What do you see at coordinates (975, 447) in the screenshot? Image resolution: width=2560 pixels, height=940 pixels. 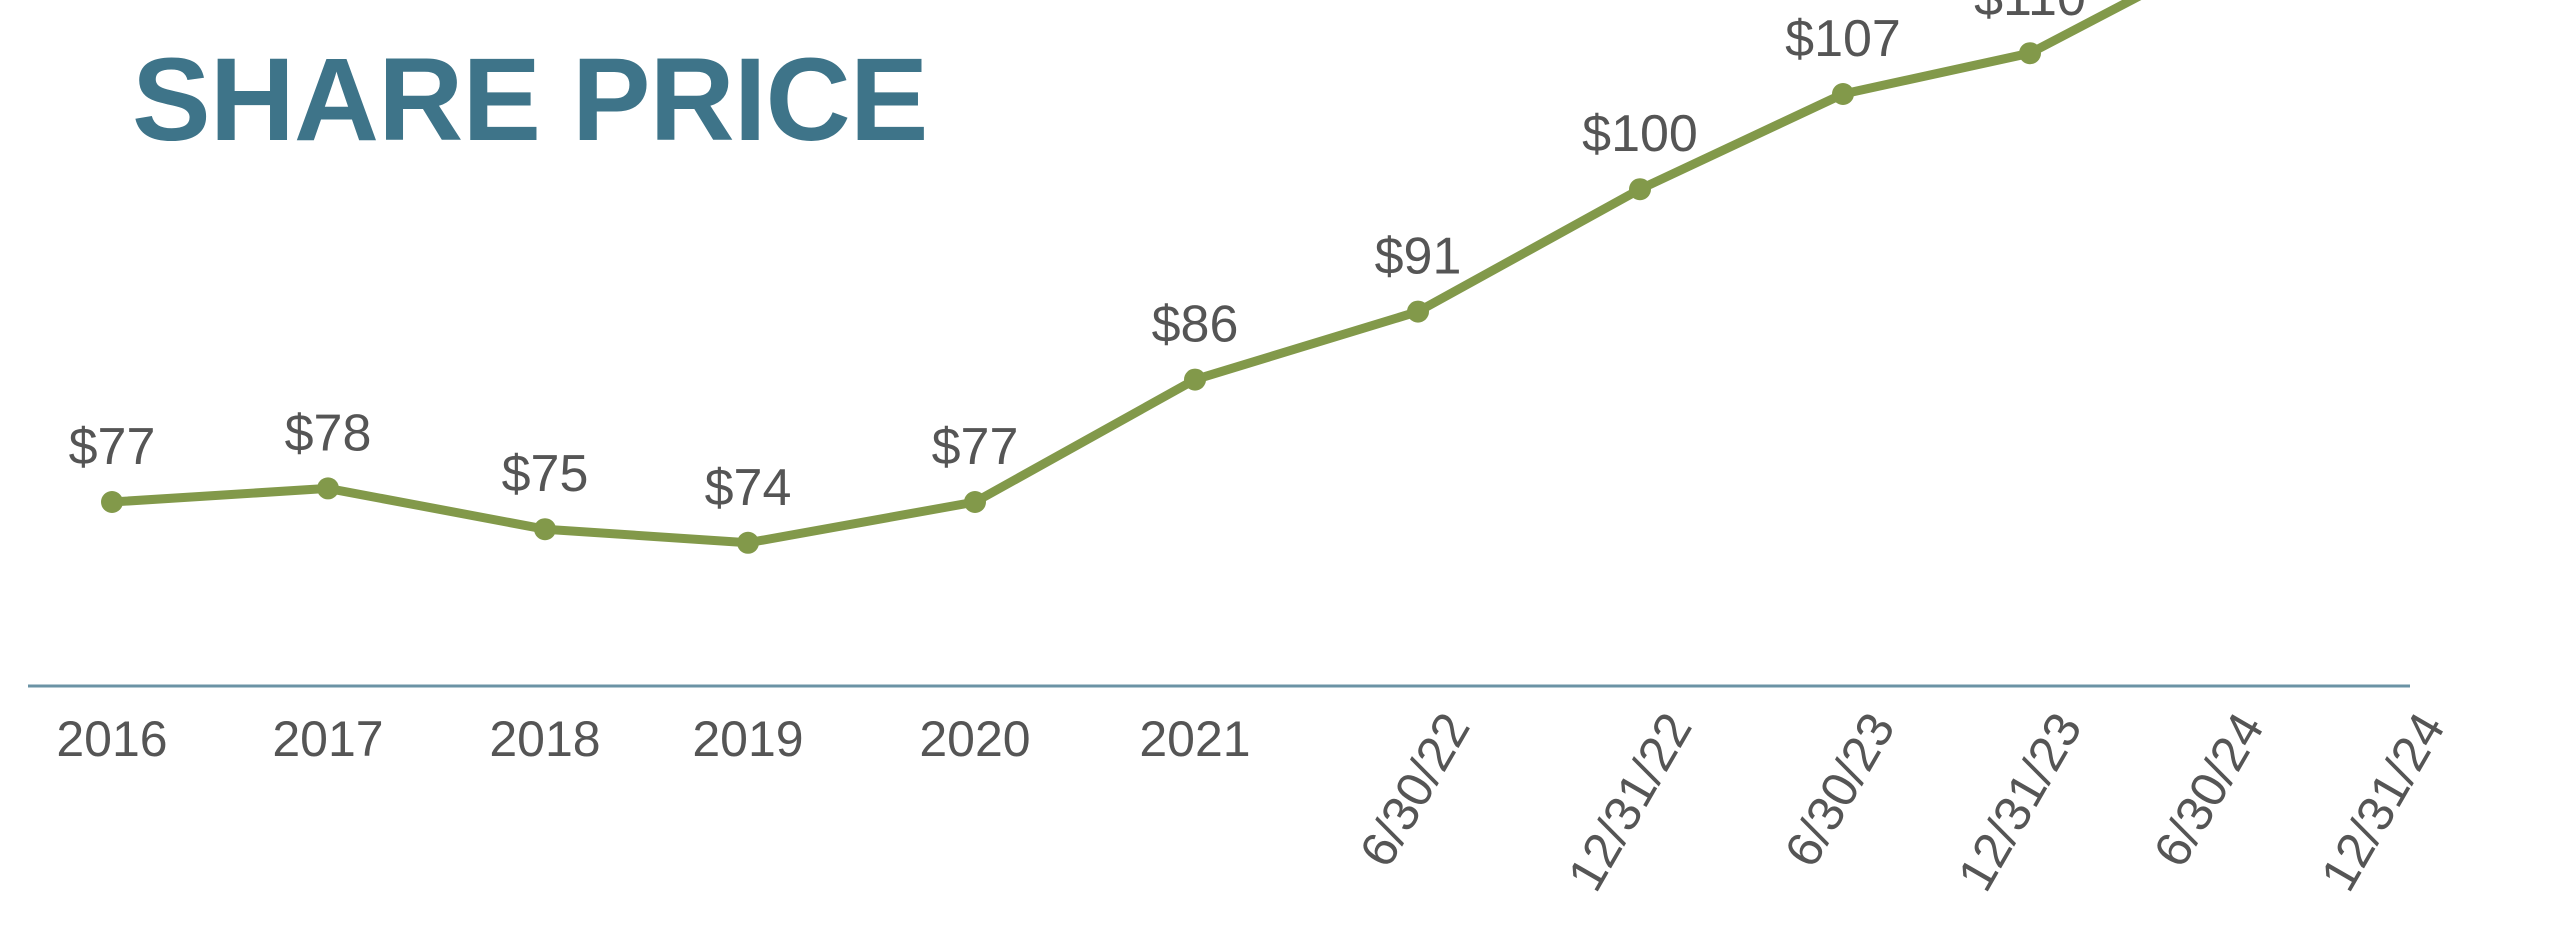 I see `data-label-5: $77` at bounding box center [975, 447].